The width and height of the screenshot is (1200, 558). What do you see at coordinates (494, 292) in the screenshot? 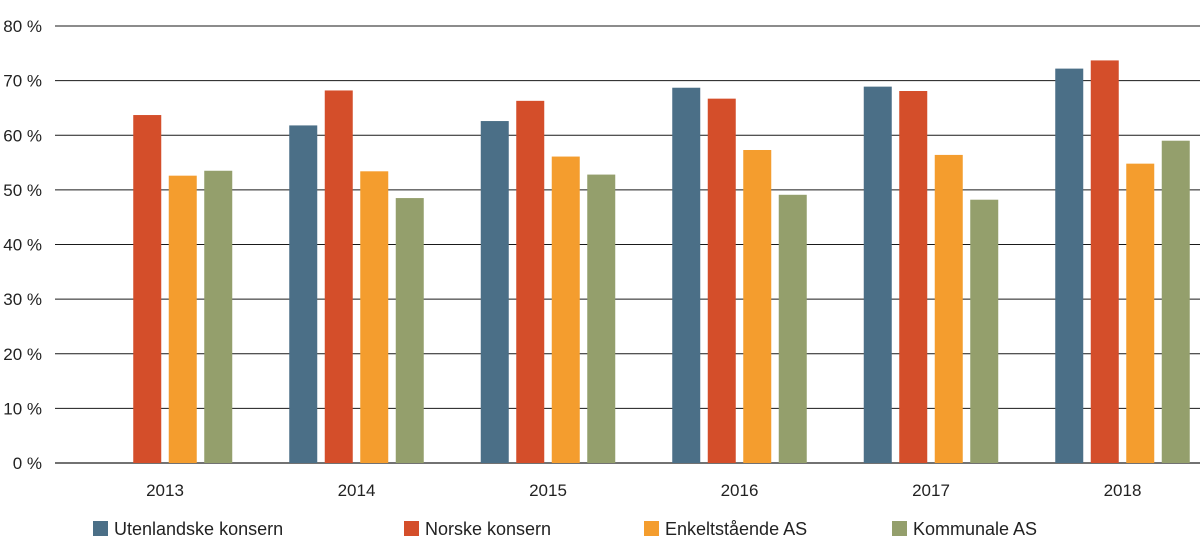
I see `bar-utenlandske-konsern-2015` at bounding box center [494, 292].